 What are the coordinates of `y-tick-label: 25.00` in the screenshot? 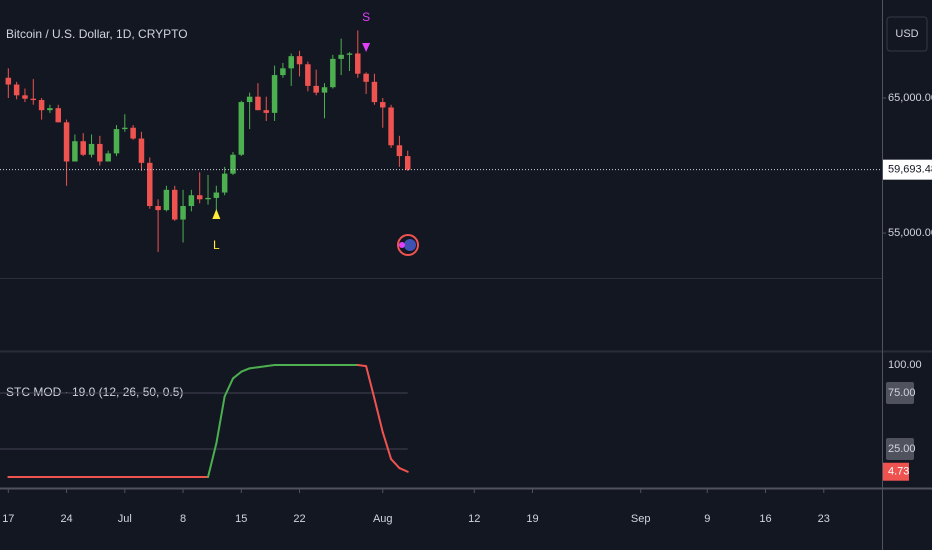 It's located at (902, 449).